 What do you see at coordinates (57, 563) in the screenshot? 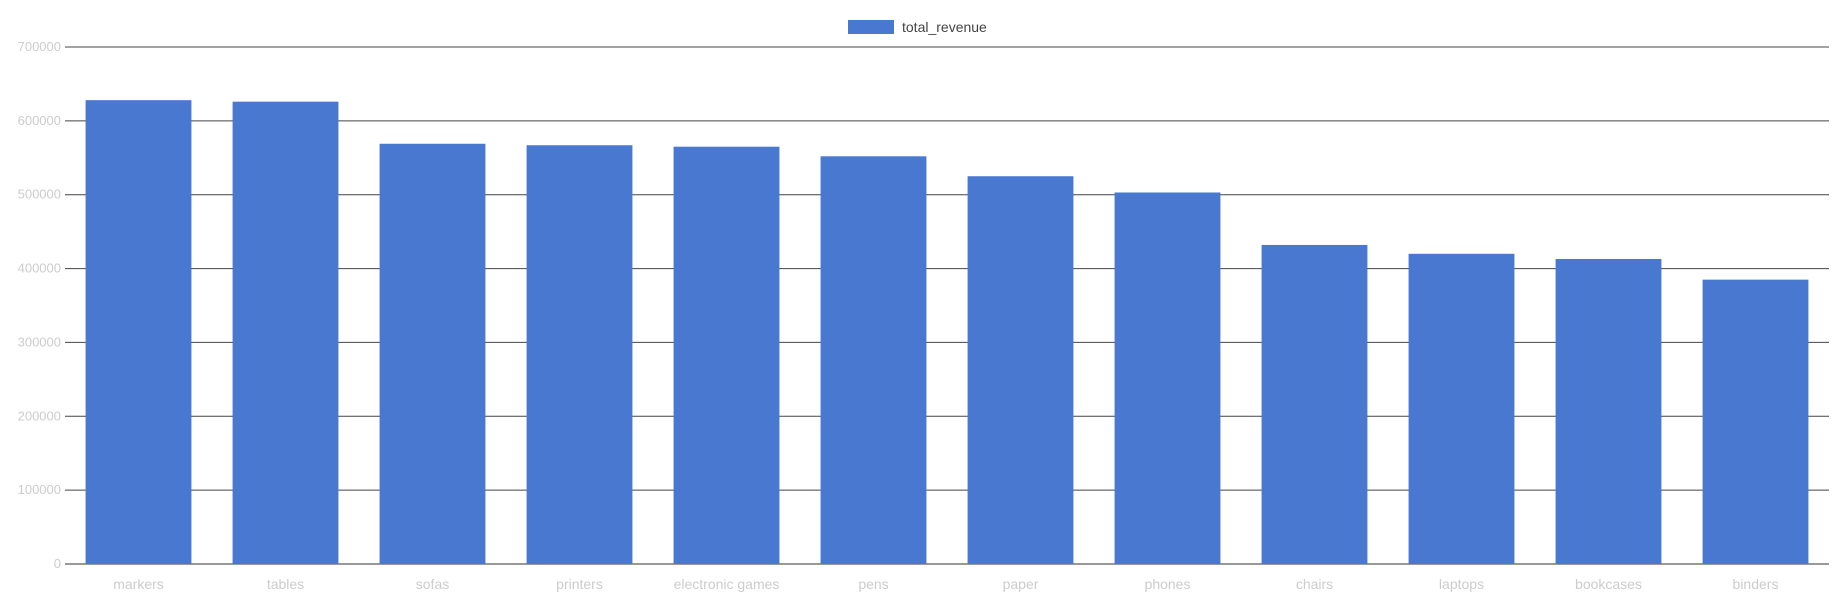
I see `y-tick-label: 0` at bounding box center [57, 563].